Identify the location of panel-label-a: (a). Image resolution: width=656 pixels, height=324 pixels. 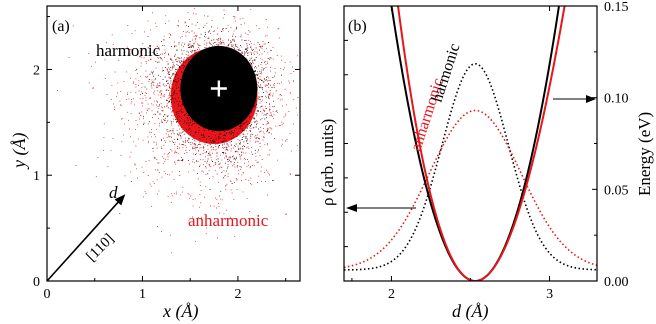
(61, 26).